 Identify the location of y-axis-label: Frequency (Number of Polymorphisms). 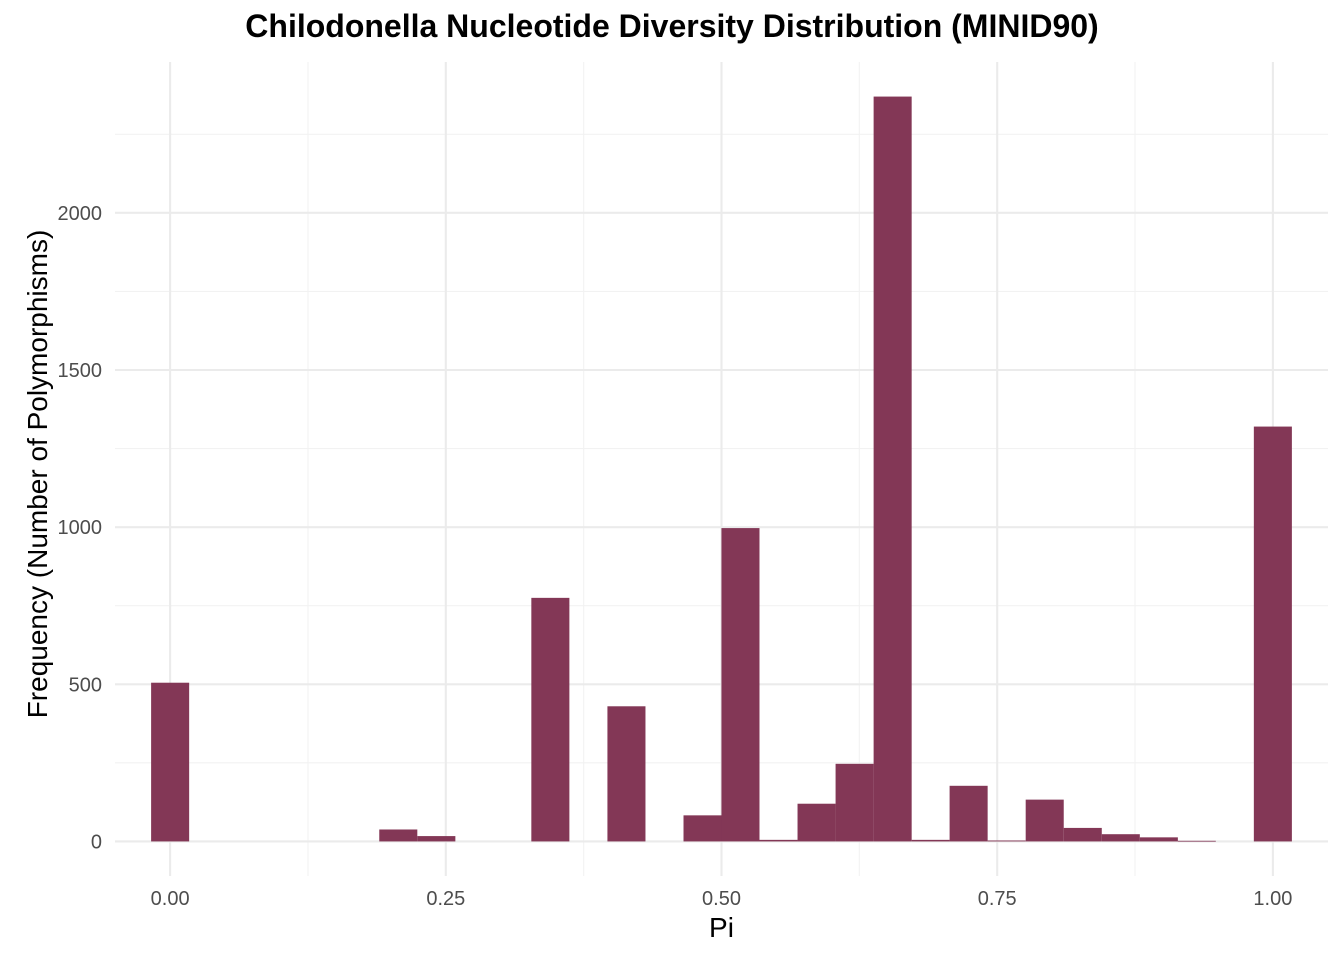
(37, 474).